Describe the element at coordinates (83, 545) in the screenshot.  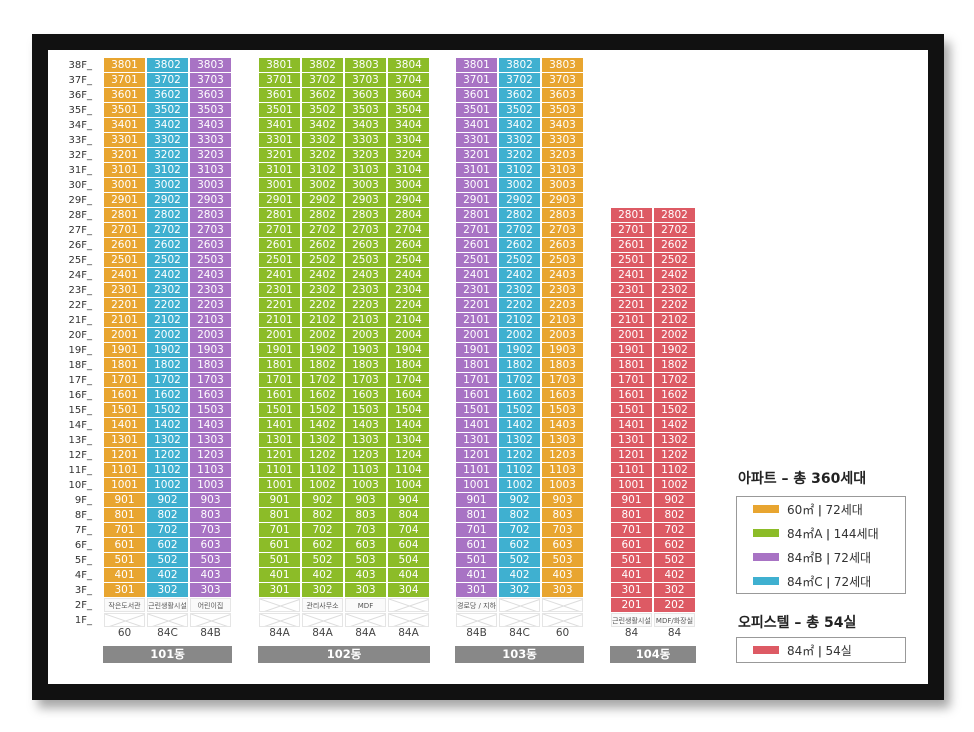
I see `floor-label: 6F_` at that location.